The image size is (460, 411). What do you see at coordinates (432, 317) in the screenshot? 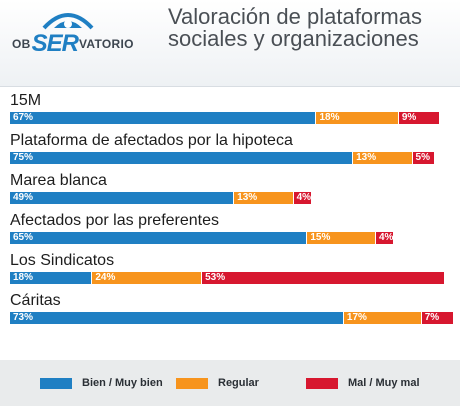
I see `data-label: 7%` at bounding box center [432, 317].